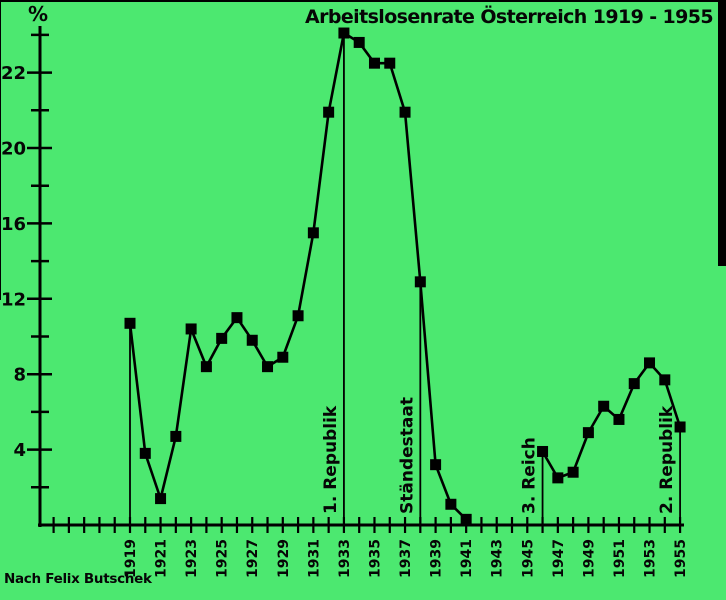 This screenshot has width=726, height=600. What do you see at coordinates (559, 558) in the screenshot?
I see `x-tick-label: 1947` at bounding box center [559, 558].